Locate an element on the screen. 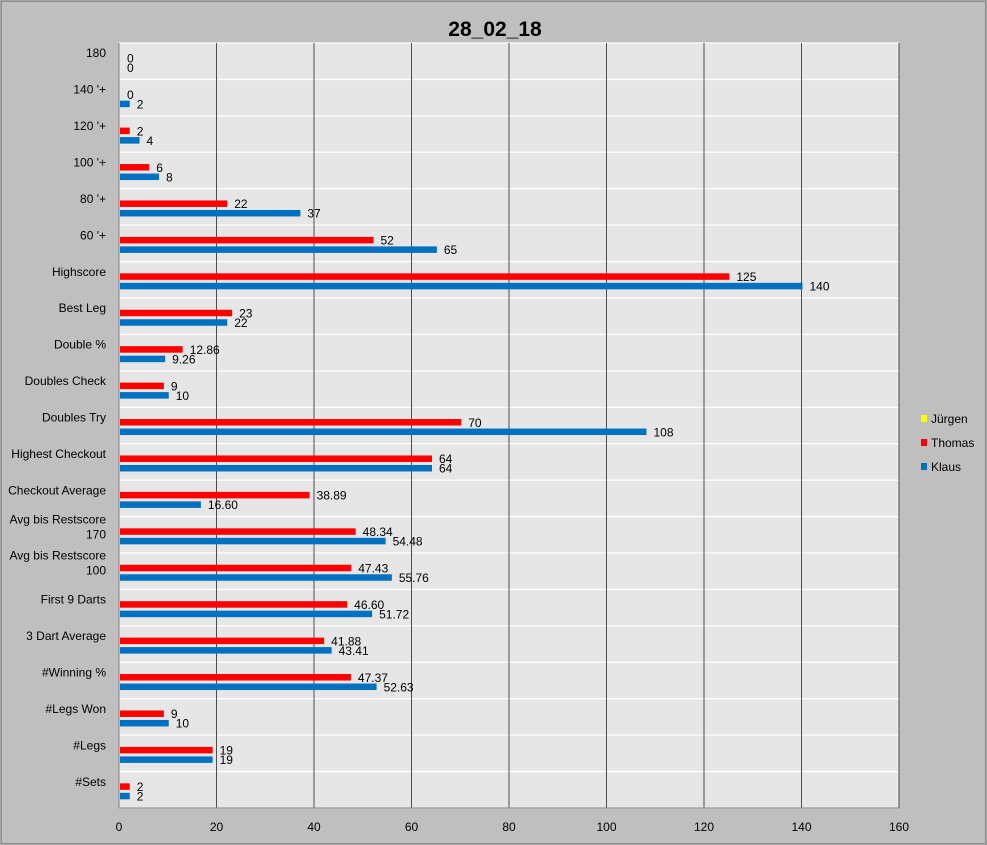 Image resolution: width=987 pixels, height=845 pixels. x-tick-label: 0 is located at coordinates (119, 827).